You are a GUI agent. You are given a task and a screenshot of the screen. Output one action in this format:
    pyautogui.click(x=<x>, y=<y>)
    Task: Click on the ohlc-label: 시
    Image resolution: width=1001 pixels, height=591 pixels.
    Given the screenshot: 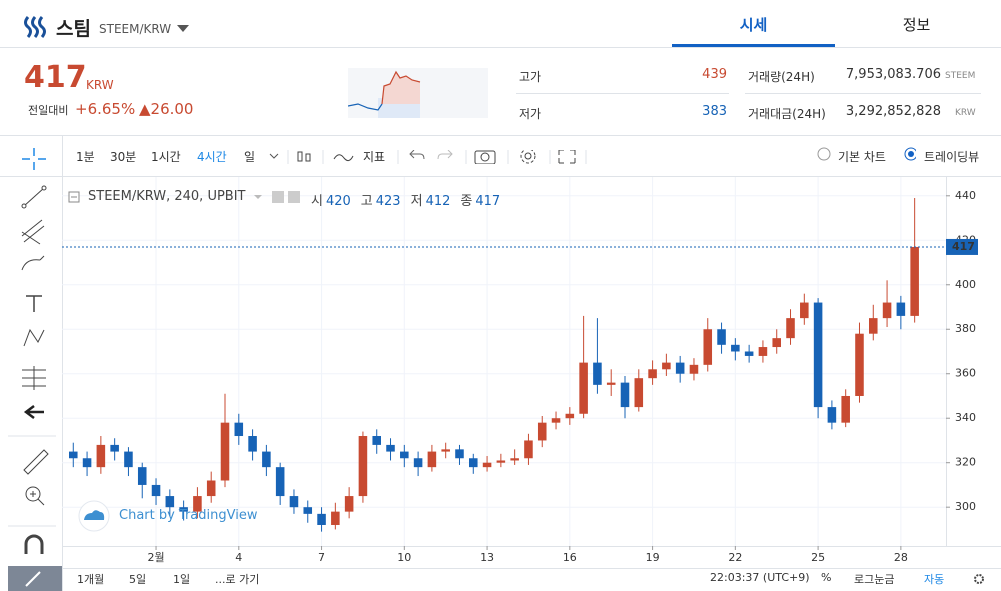 What is the action you would take?
    pyautogui.click(x=317, y=201)
    